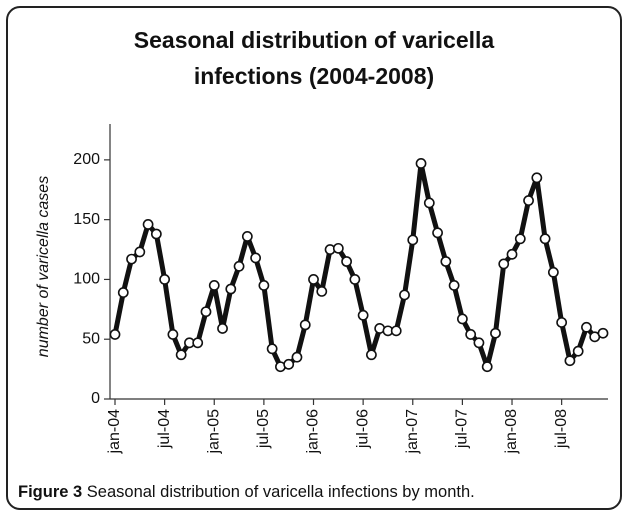 The image size is (628, 516). I want to click on y-tick-label: 50, so click(91, 338).